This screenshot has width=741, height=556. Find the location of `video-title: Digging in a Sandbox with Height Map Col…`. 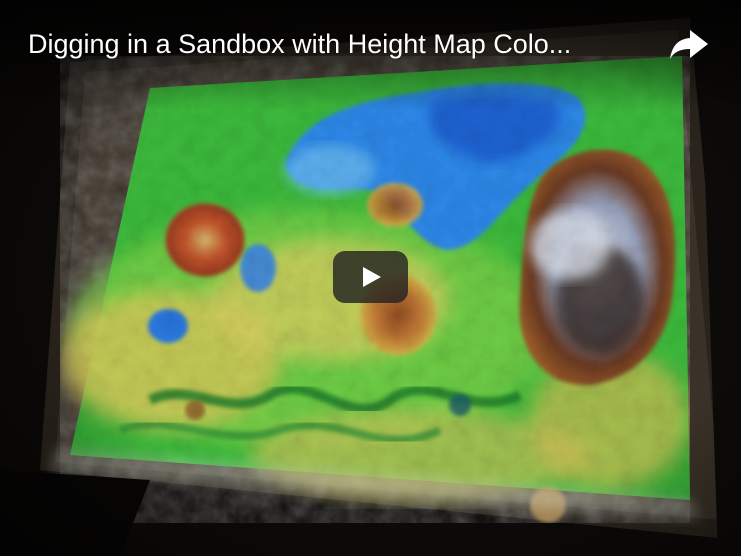

video-title: Digging in a Sandbox with Height Map Col… is located at coordinates (300, 44).